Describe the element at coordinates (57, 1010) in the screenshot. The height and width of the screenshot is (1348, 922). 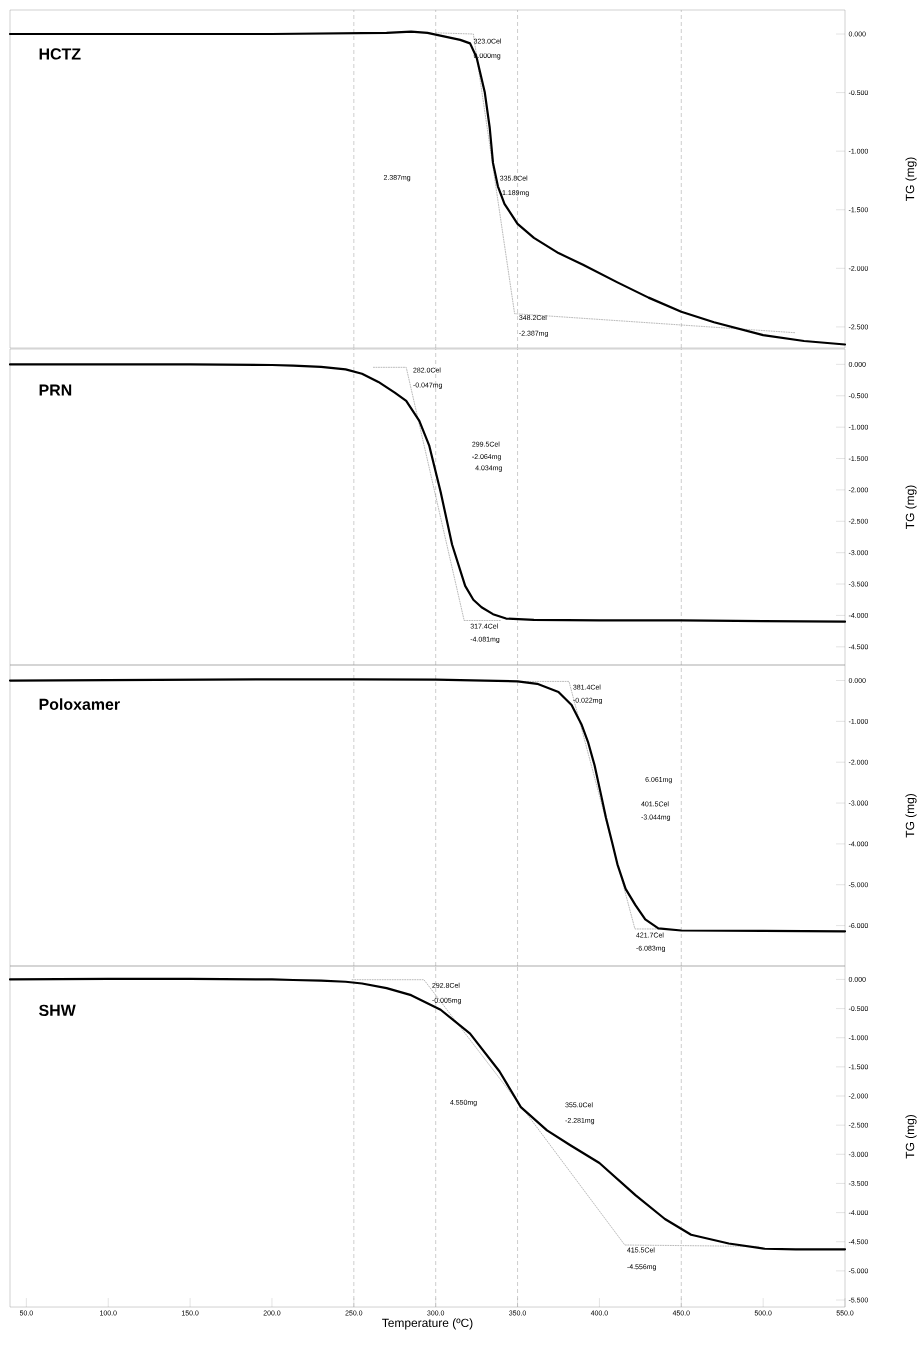
I see `text: SHW` at that location.